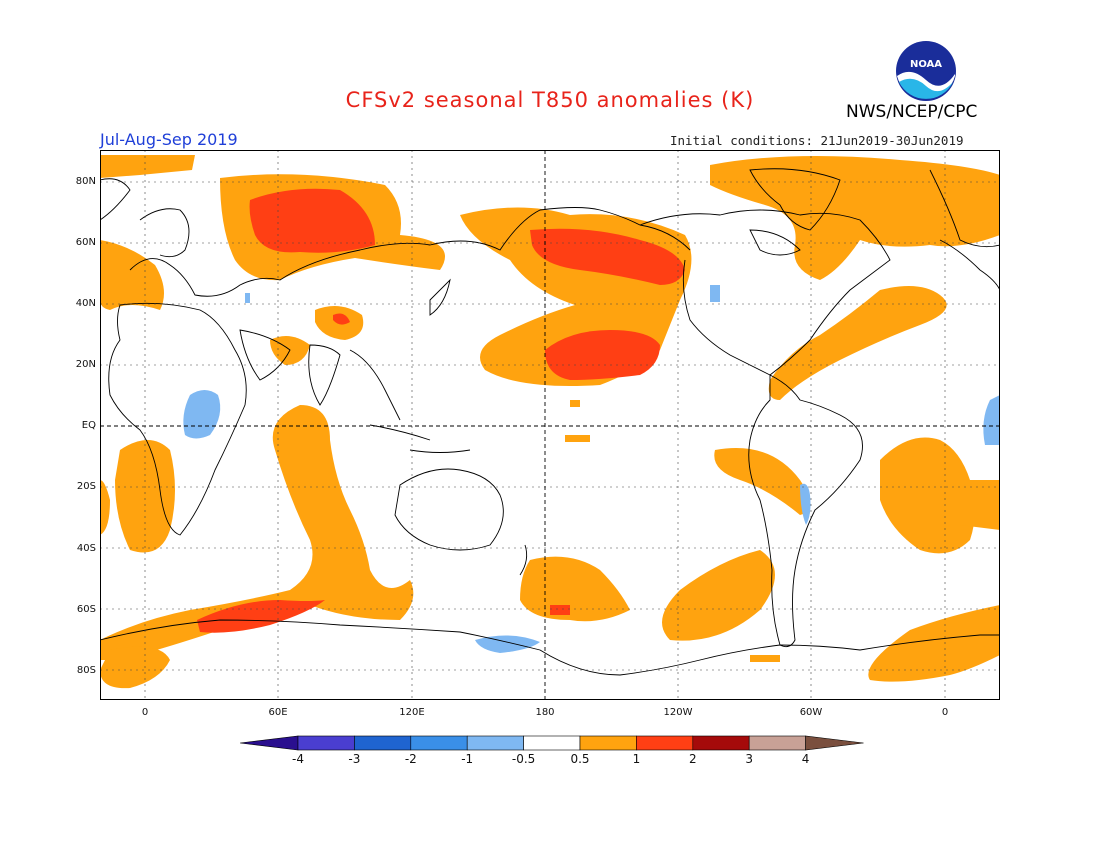 The width and height of the screenshot is (1100, 850). Describe the element at coordinates (580, 759) in the screenshot. I see `colorbar-label: 0.5` at that location.